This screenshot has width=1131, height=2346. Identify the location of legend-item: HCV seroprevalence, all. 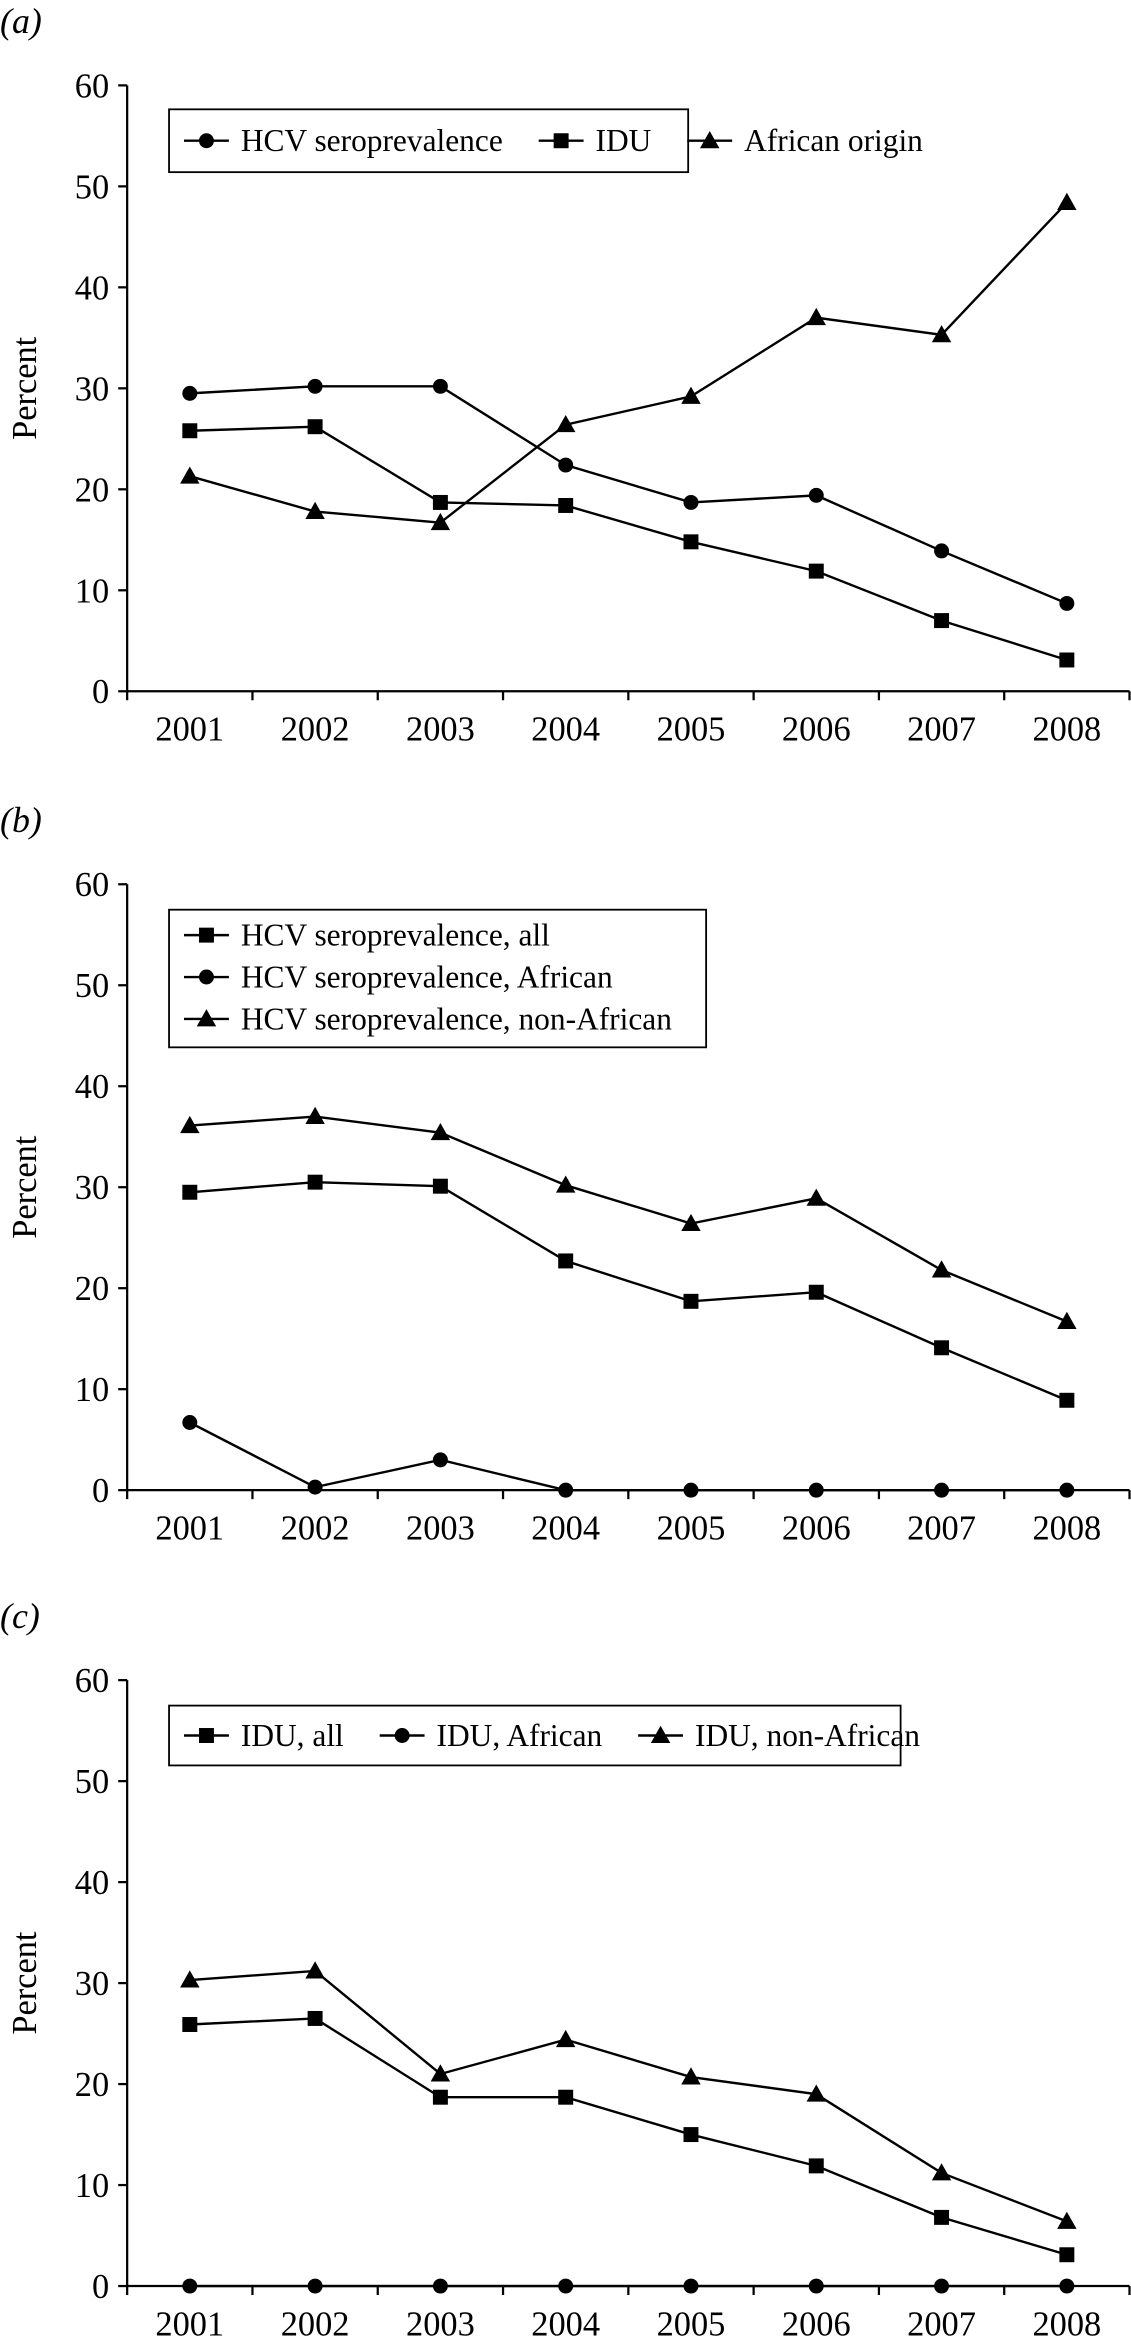
(367, 935).